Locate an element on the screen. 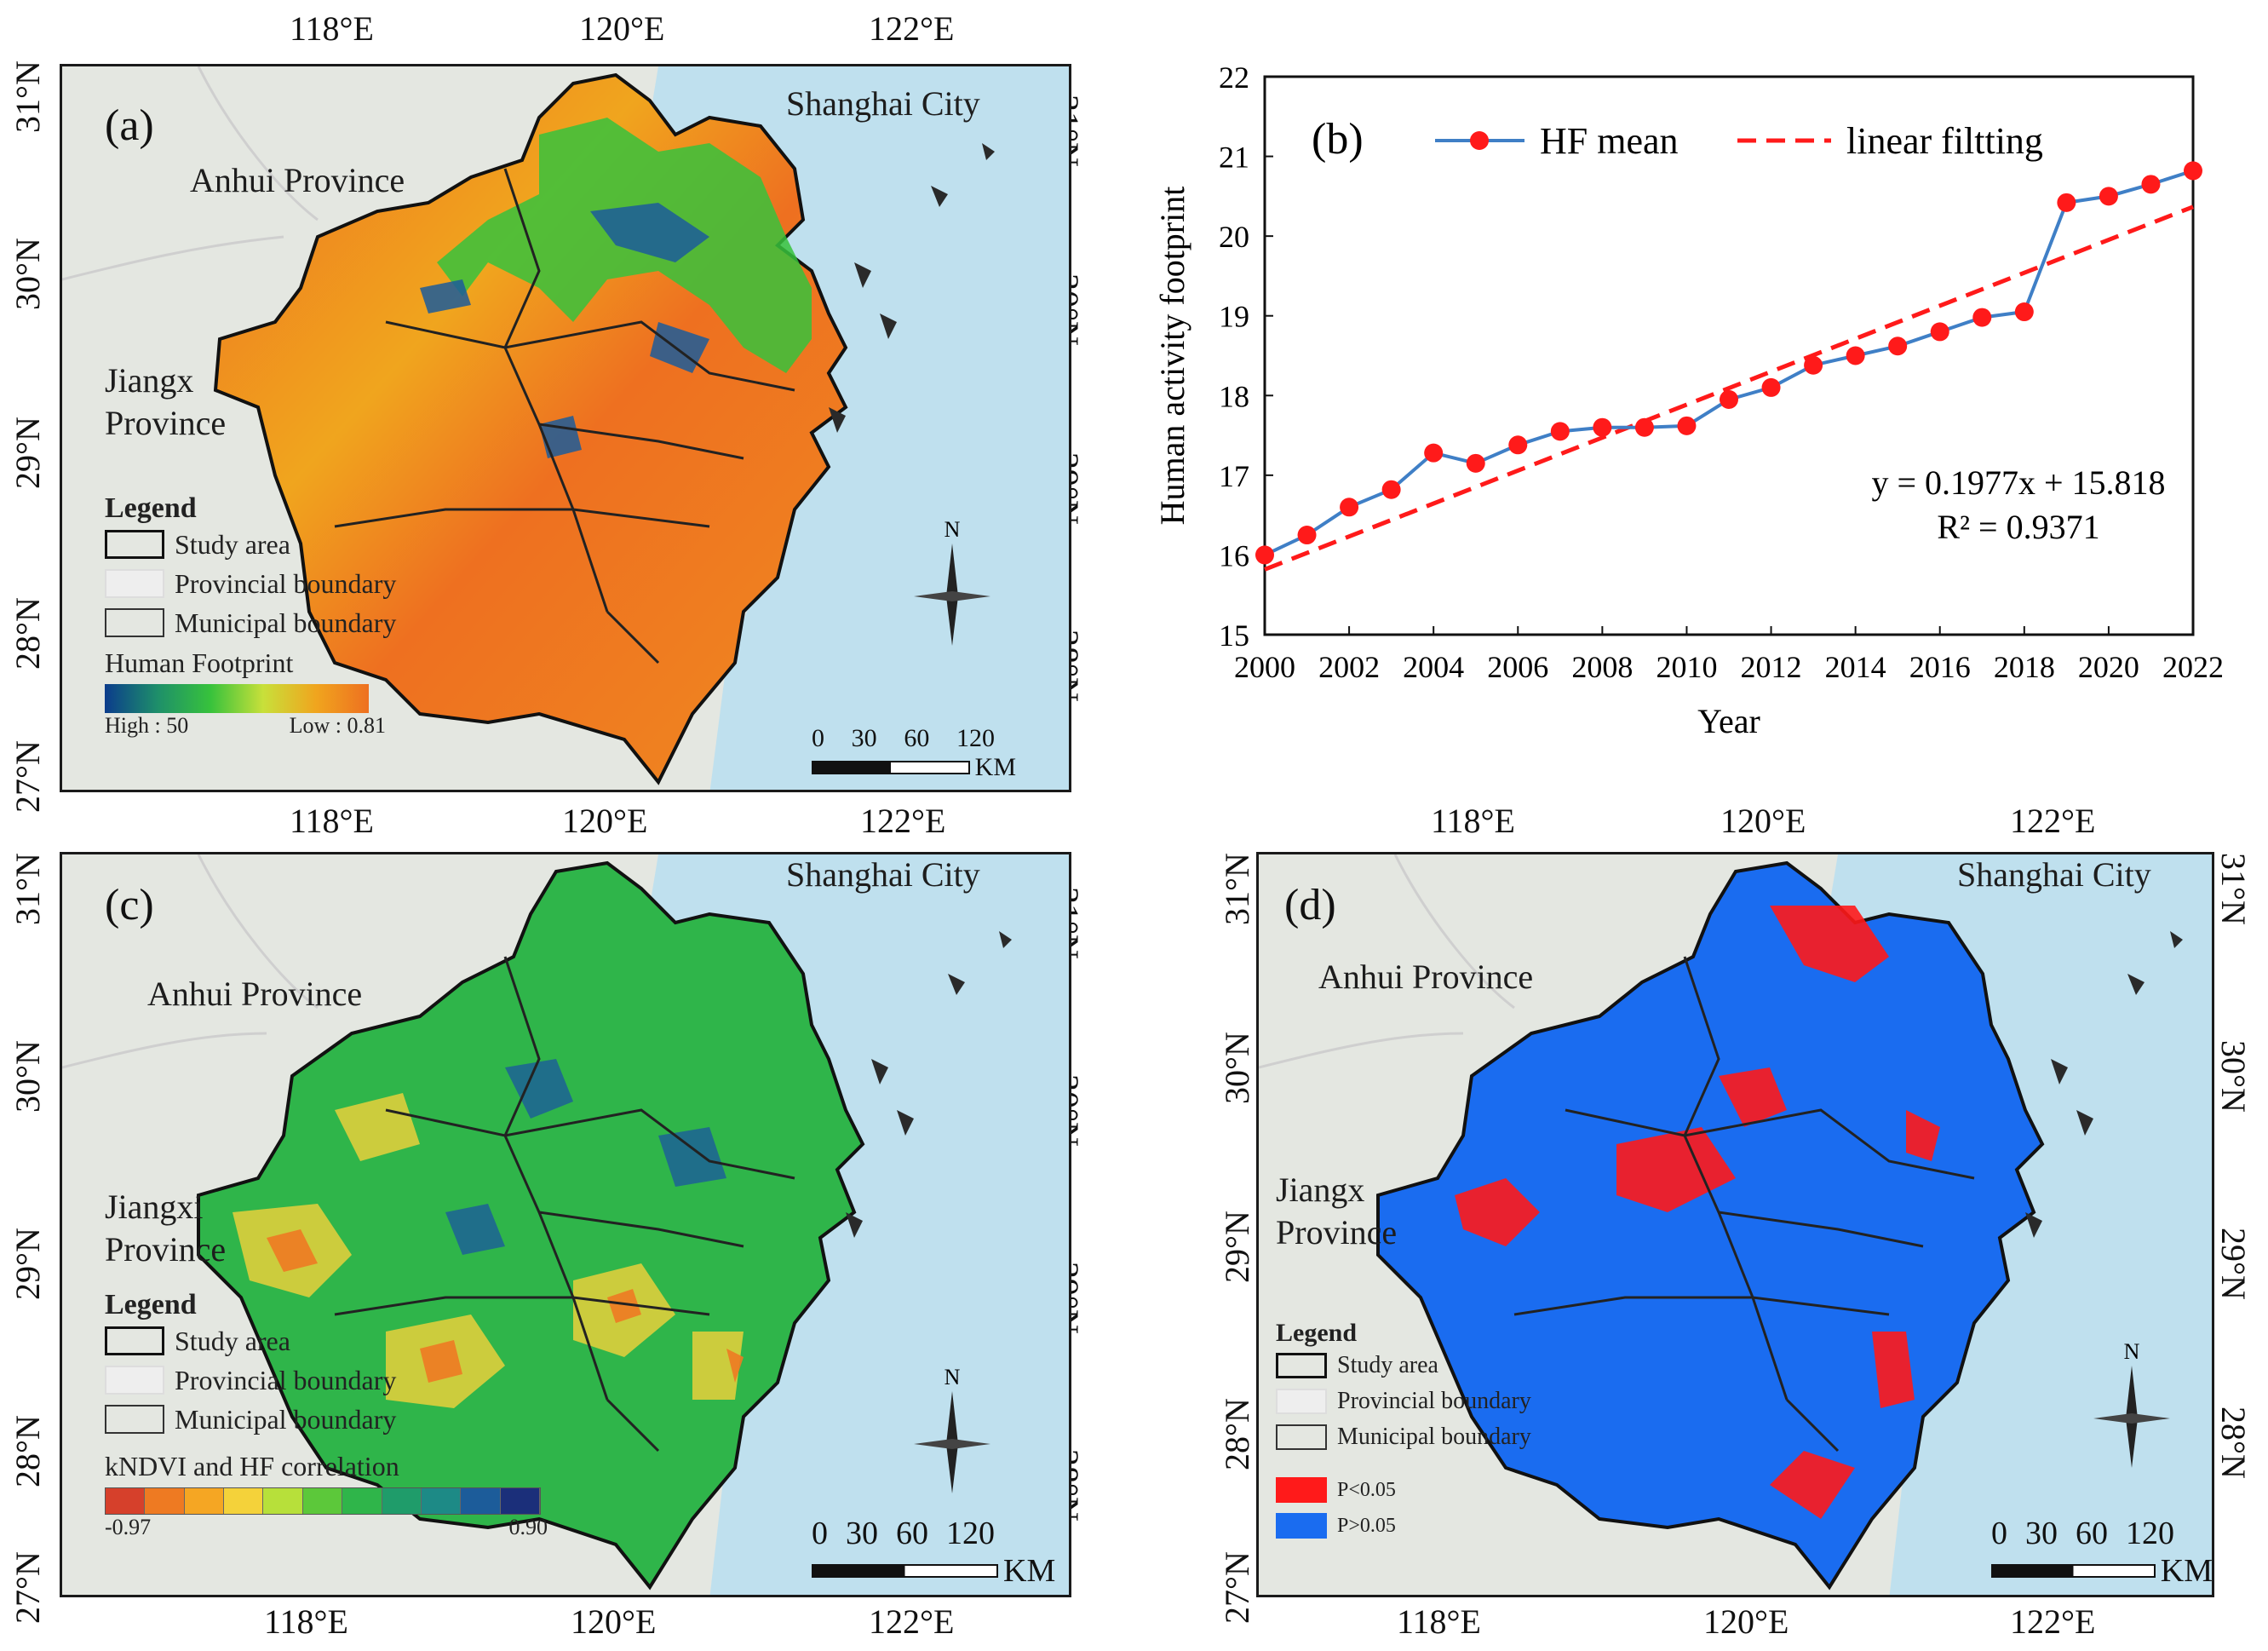 This screenshot has width=2268, height=1651. scale-0: 0 is located at coordinates (820, 1534).